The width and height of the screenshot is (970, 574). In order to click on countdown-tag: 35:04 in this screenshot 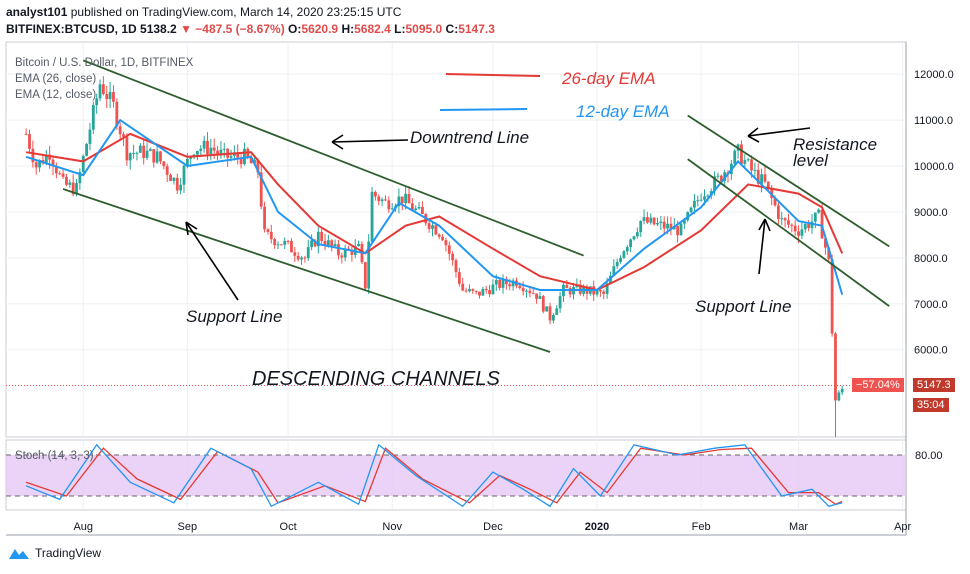, I will do `click(931, 405)`.